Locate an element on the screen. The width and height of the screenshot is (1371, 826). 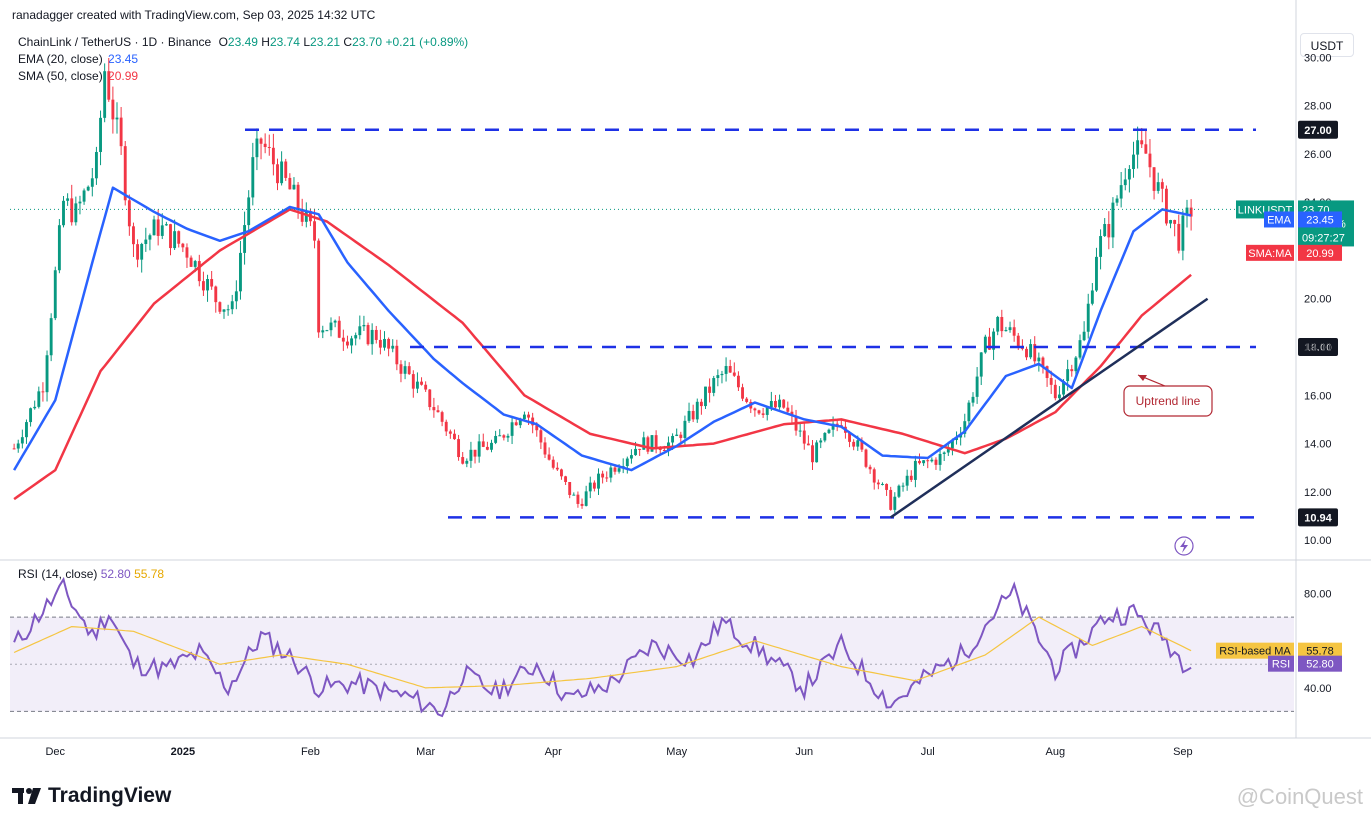
level-tag-label: 18.00 is located at coordinates (1318, 348).